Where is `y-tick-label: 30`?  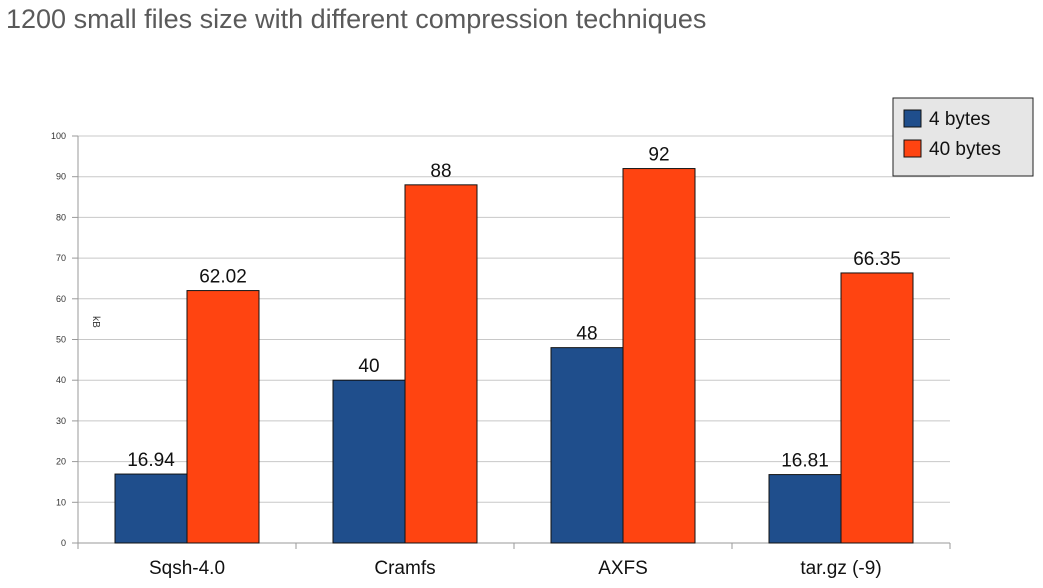 y-tick-label: 30 is located at coordinates (61, 421).